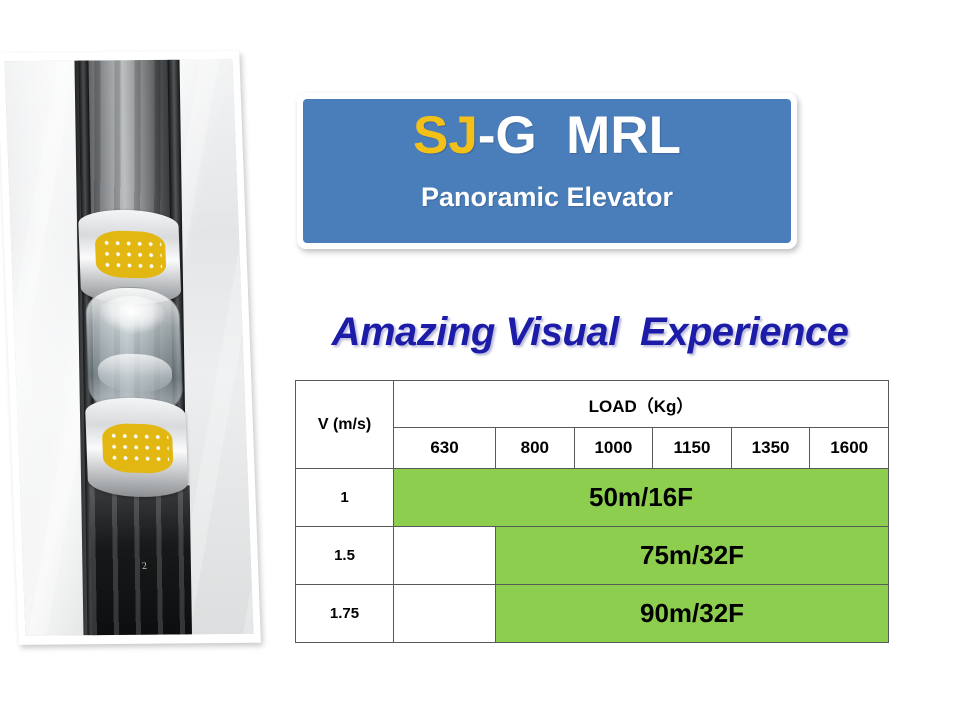  Describe the element at coordinates (144, 566) in the screenshot. I see `photo-floor-marker: 2` at that location.